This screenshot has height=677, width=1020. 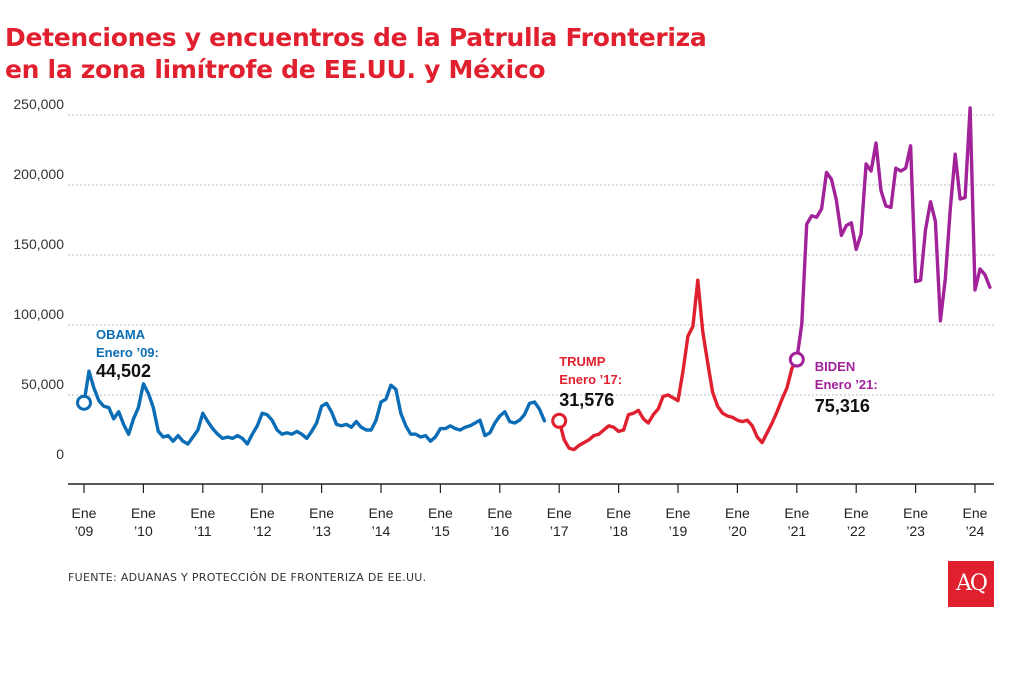 What do you see at coordinates (38, 104) in the screenshot?
I see `y-tick-label: 250,000` at bounding box center [38, 104].